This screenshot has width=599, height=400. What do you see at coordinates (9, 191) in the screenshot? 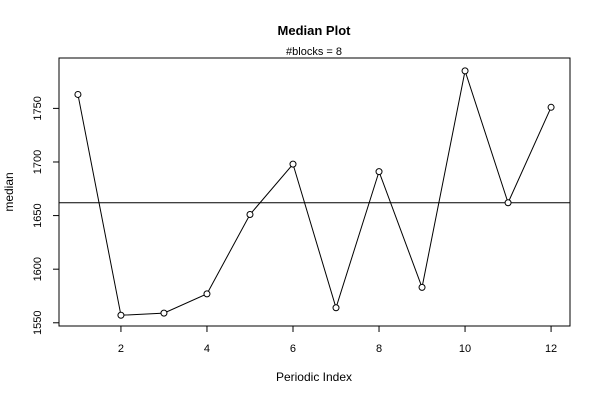
I see `y-axis-label: median` at bounding box center [9, 191].